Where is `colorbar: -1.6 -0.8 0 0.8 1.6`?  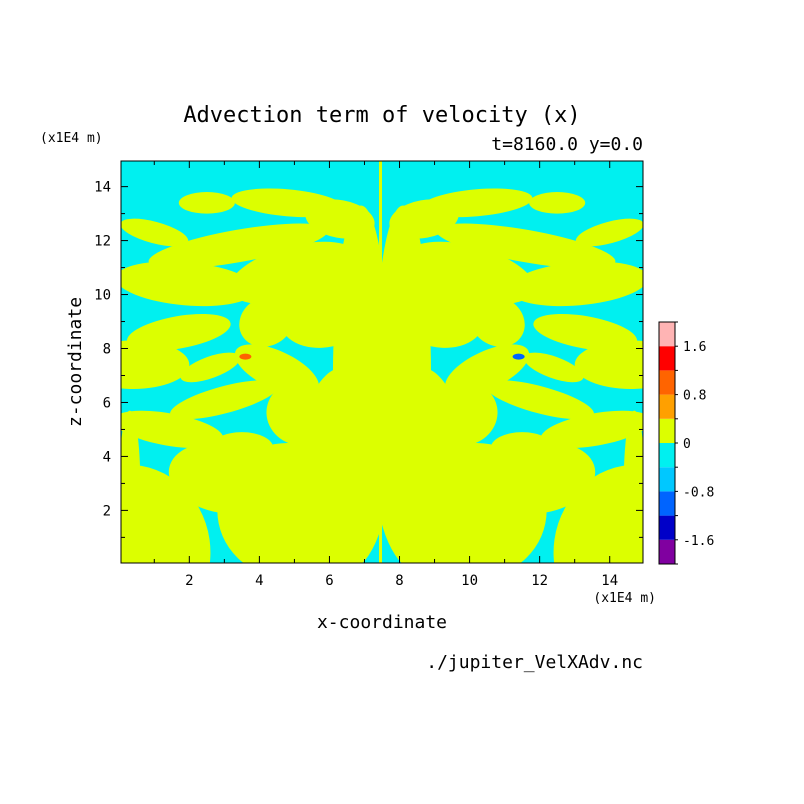 colorbar: -1.6 -0.8 0 0.8 1.6 is located at coordinates (686, 443).